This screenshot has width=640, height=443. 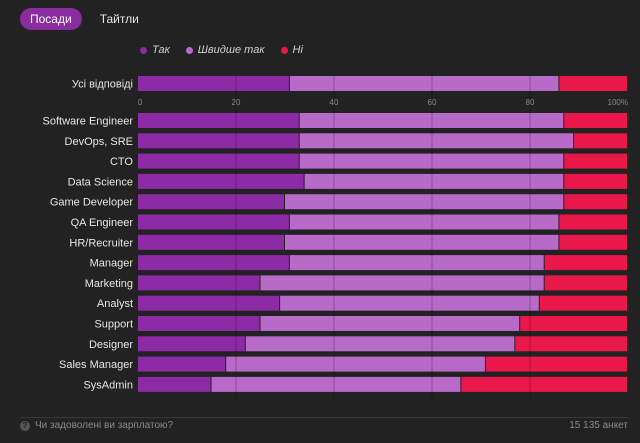 What do you see at coordinates (99, 142) in the screenshot?
I see `category-label-1: DevOps, SRE` at bounding box center [99, 142].